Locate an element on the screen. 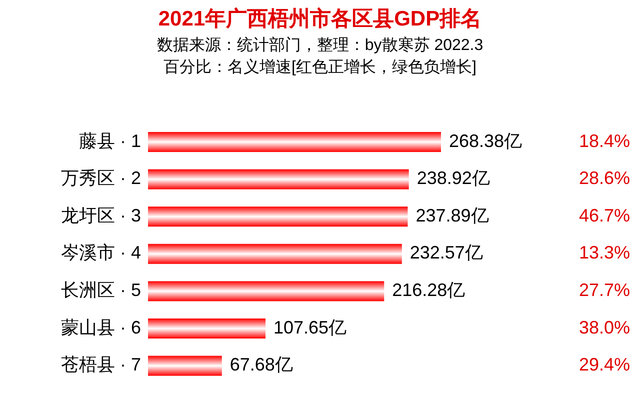  value-label: 237.89亿 is located at coordinates (452, 215).